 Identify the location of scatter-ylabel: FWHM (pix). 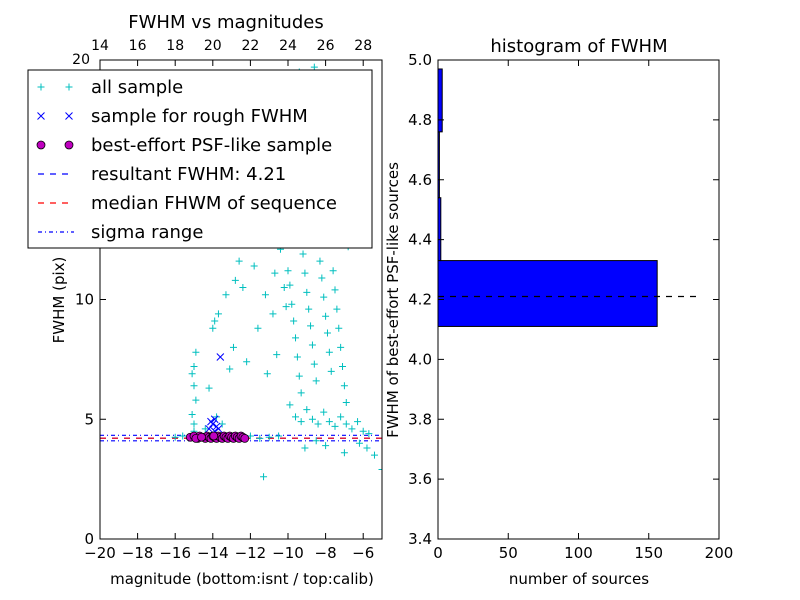
(59, 300).